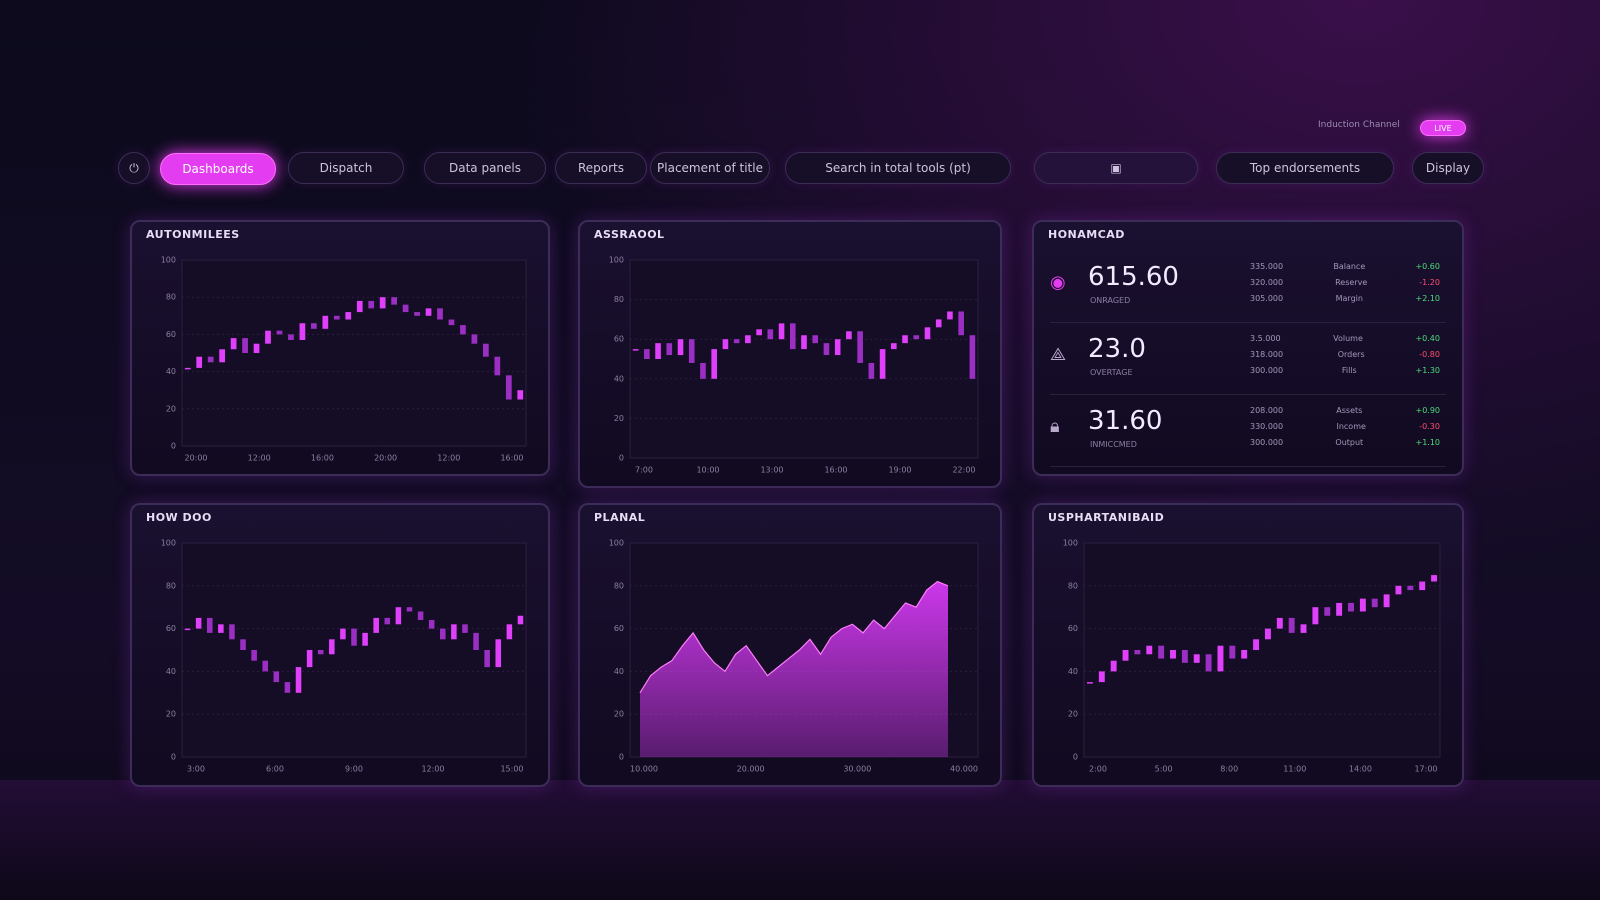 This screenshot has height=900, width=1600. What do you see at coordinates (794, 637) in the screenshot?
I see `area-line` at bounding box center [794, 637].